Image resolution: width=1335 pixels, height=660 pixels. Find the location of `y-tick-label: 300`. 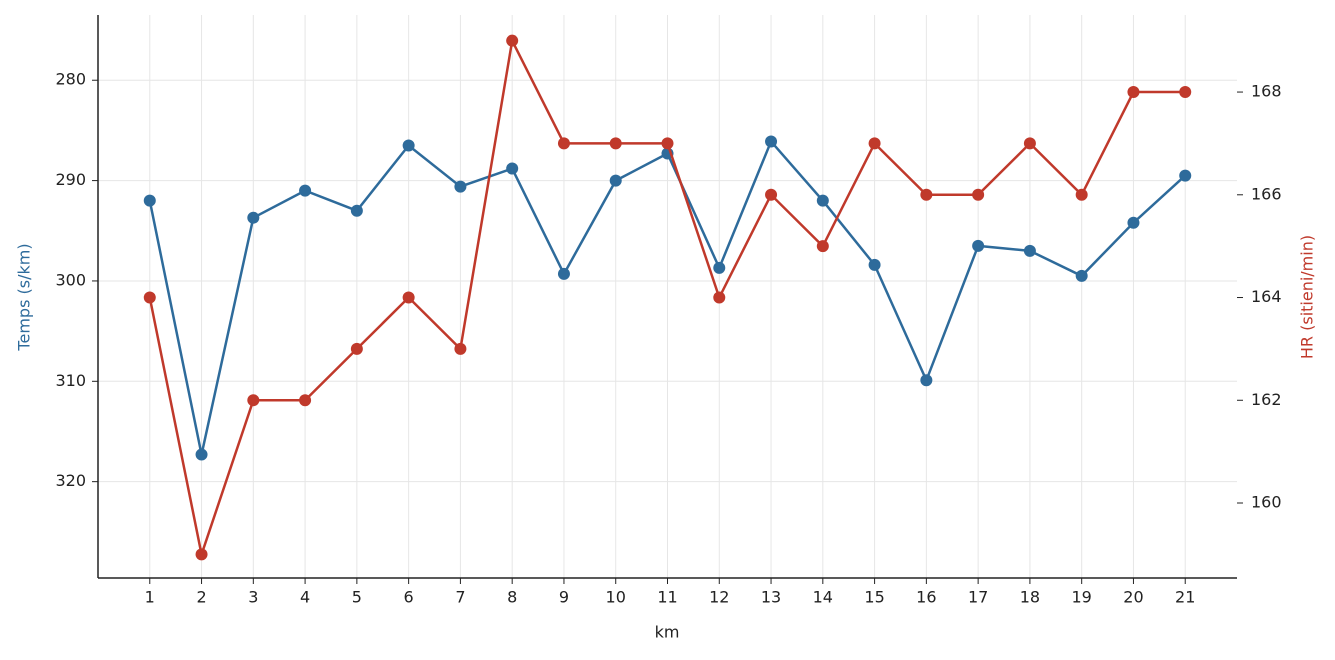

y-tick-label: 300 is located at coordinates (70, 279).